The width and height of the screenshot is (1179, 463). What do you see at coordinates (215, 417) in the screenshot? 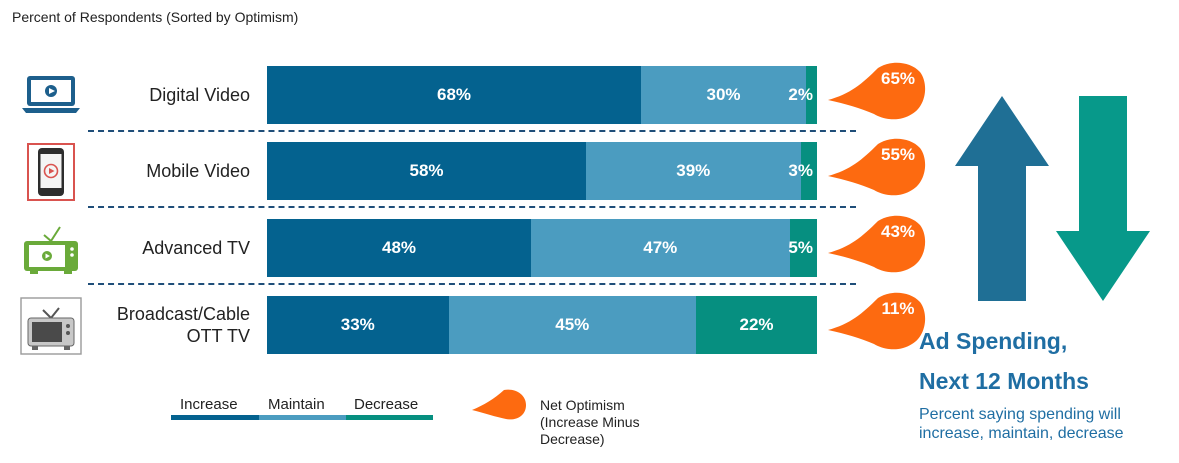
I see `legend-swatch-increase` at bounding box center [215, 417].